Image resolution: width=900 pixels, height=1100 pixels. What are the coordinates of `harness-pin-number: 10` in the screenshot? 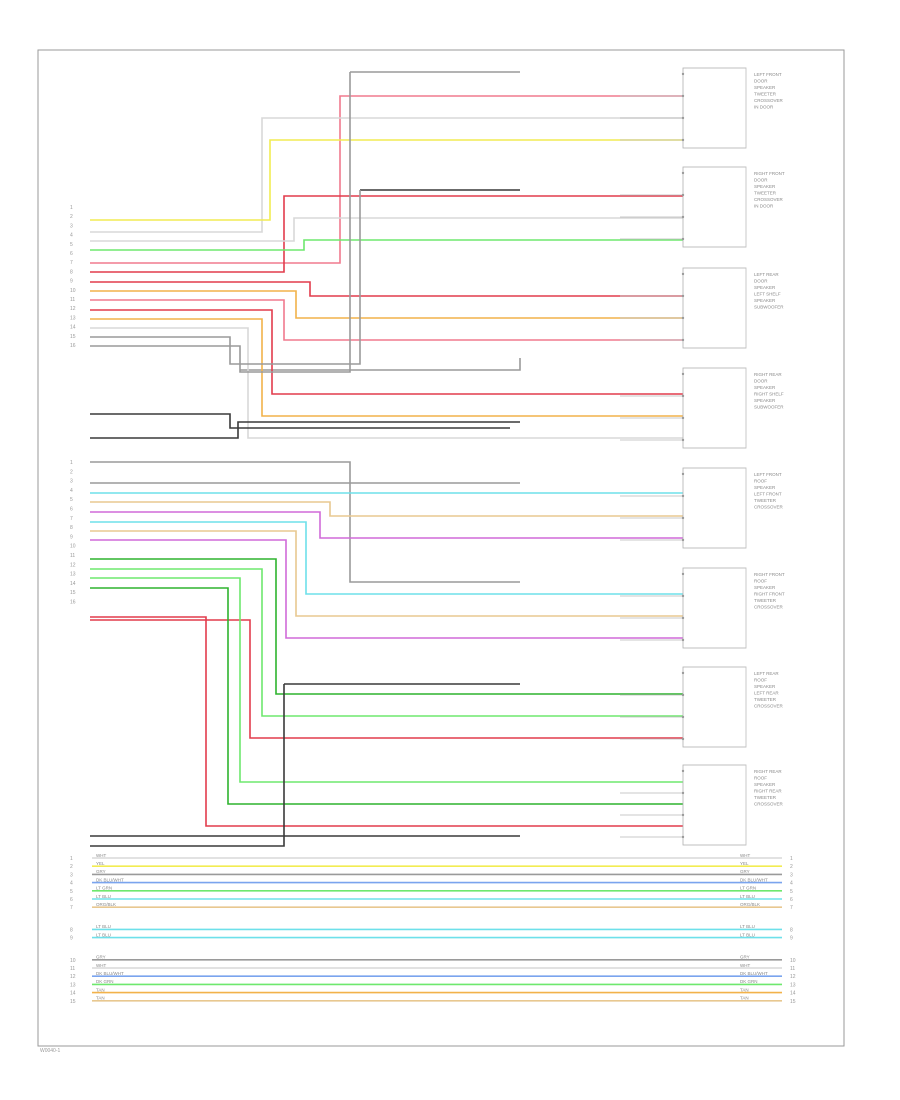 It's located at (793, 961).